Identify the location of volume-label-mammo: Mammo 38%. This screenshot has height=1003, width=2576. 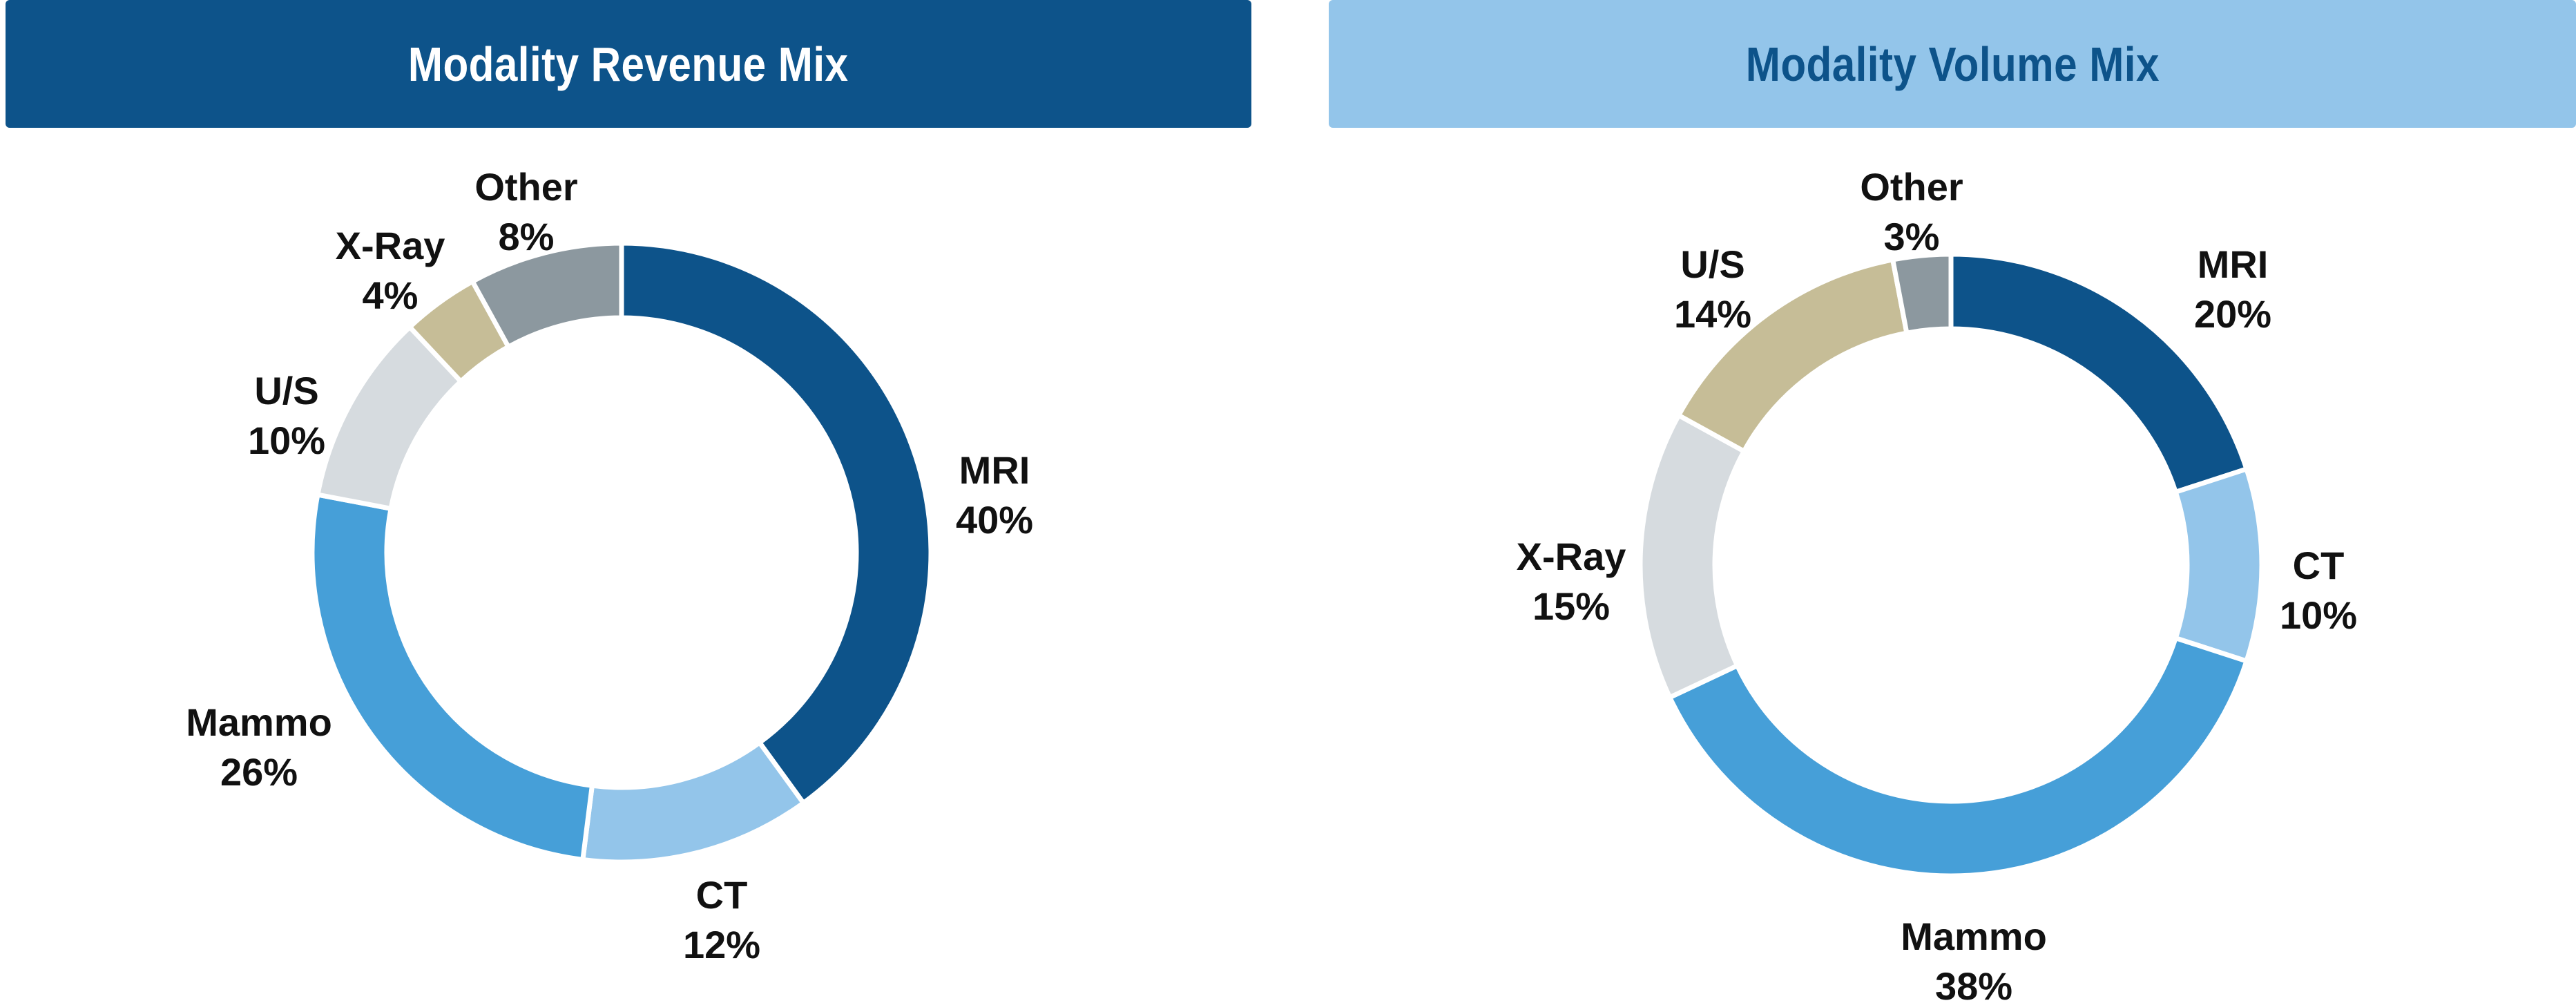
(1974, 959).